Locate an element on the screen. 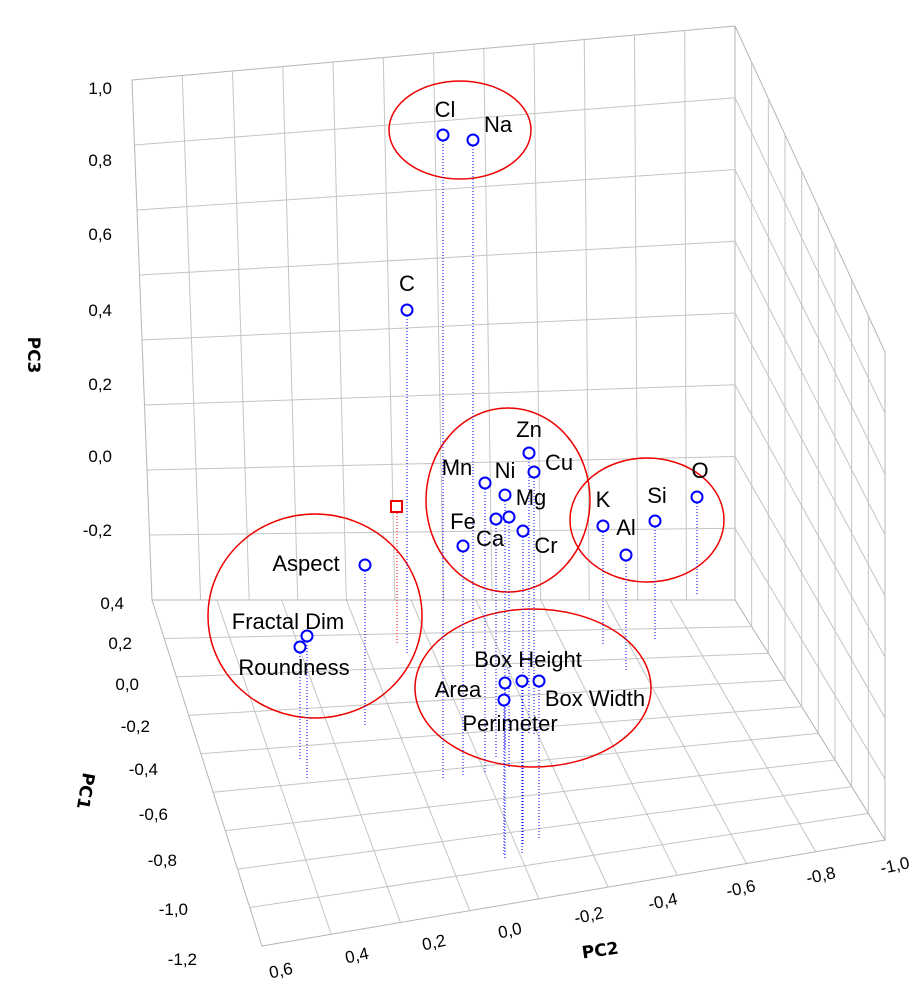 Image resolution: width=921 pixels, height=984 pixels. x-tick-label: -0,2 is located at coordinates (135, 726).